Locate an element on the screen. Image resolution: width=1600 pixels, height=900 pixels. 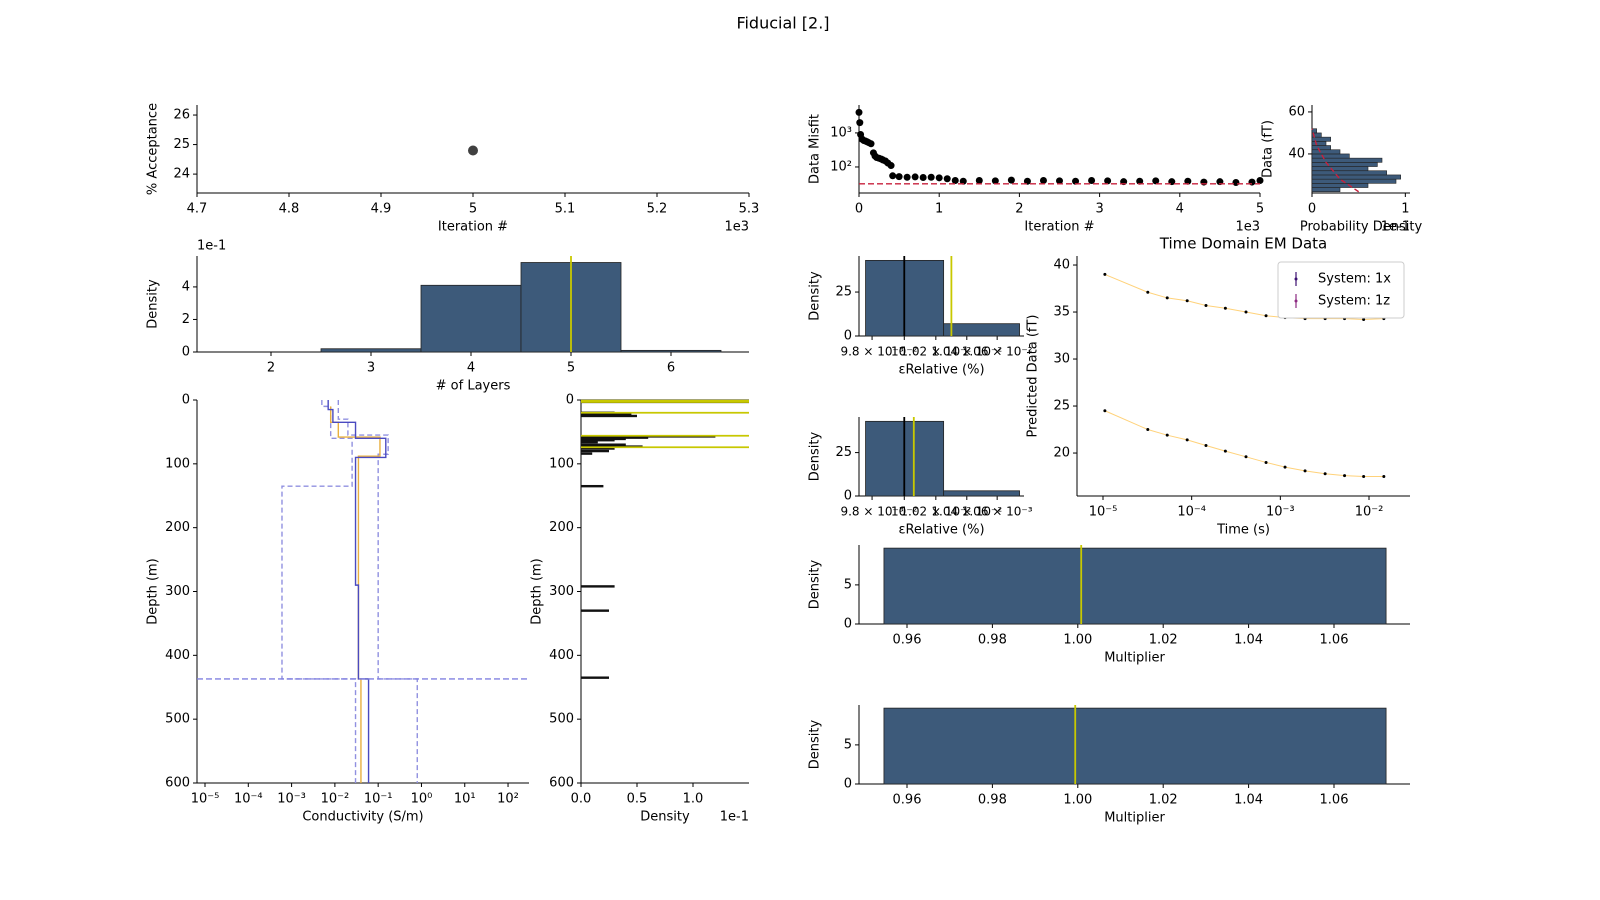
y-tick-label: 10² is located at coordinates (841, 166).